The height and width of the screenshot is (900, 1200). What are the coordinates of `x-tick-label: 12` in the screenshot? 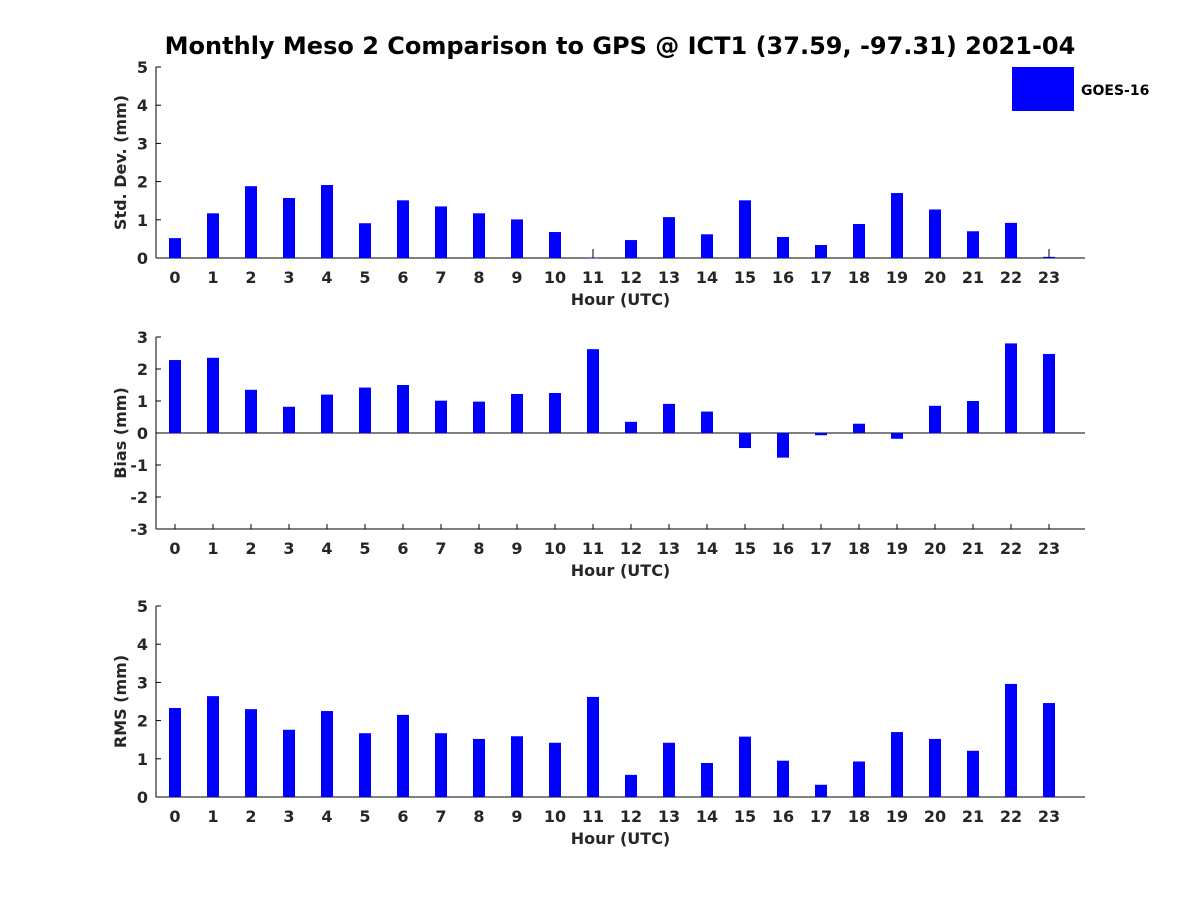 It's located at (631, 816).